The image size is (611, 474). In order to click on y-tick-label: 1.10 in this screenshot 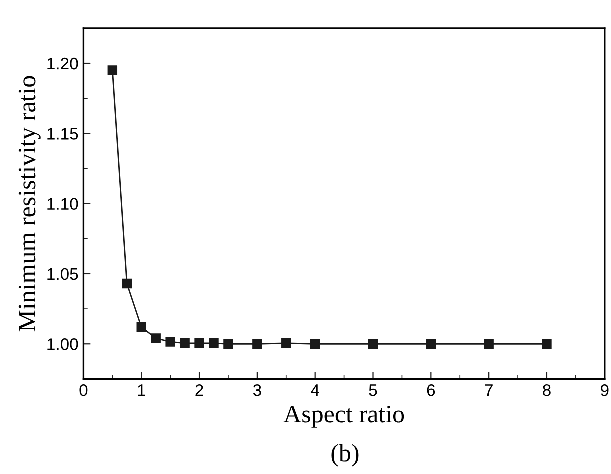, I will do `click(63, 204)`.